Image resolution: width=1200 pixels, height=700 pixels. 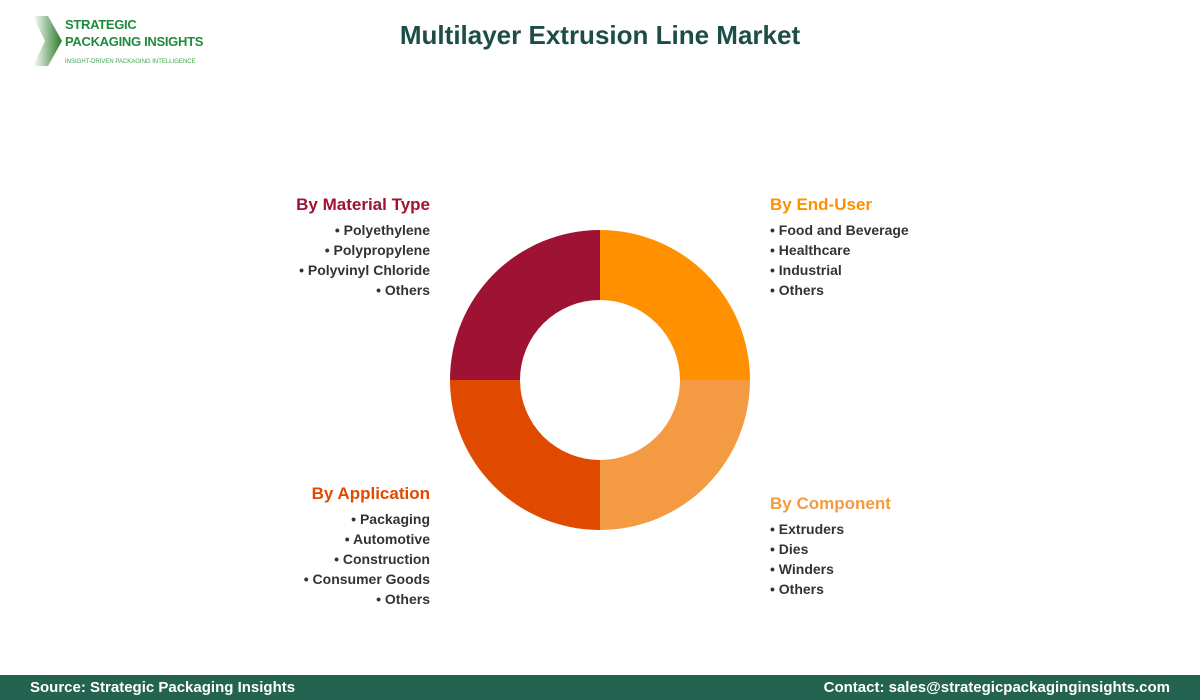 I want to click on list-item: • Winders, so click(x=802, y=569).